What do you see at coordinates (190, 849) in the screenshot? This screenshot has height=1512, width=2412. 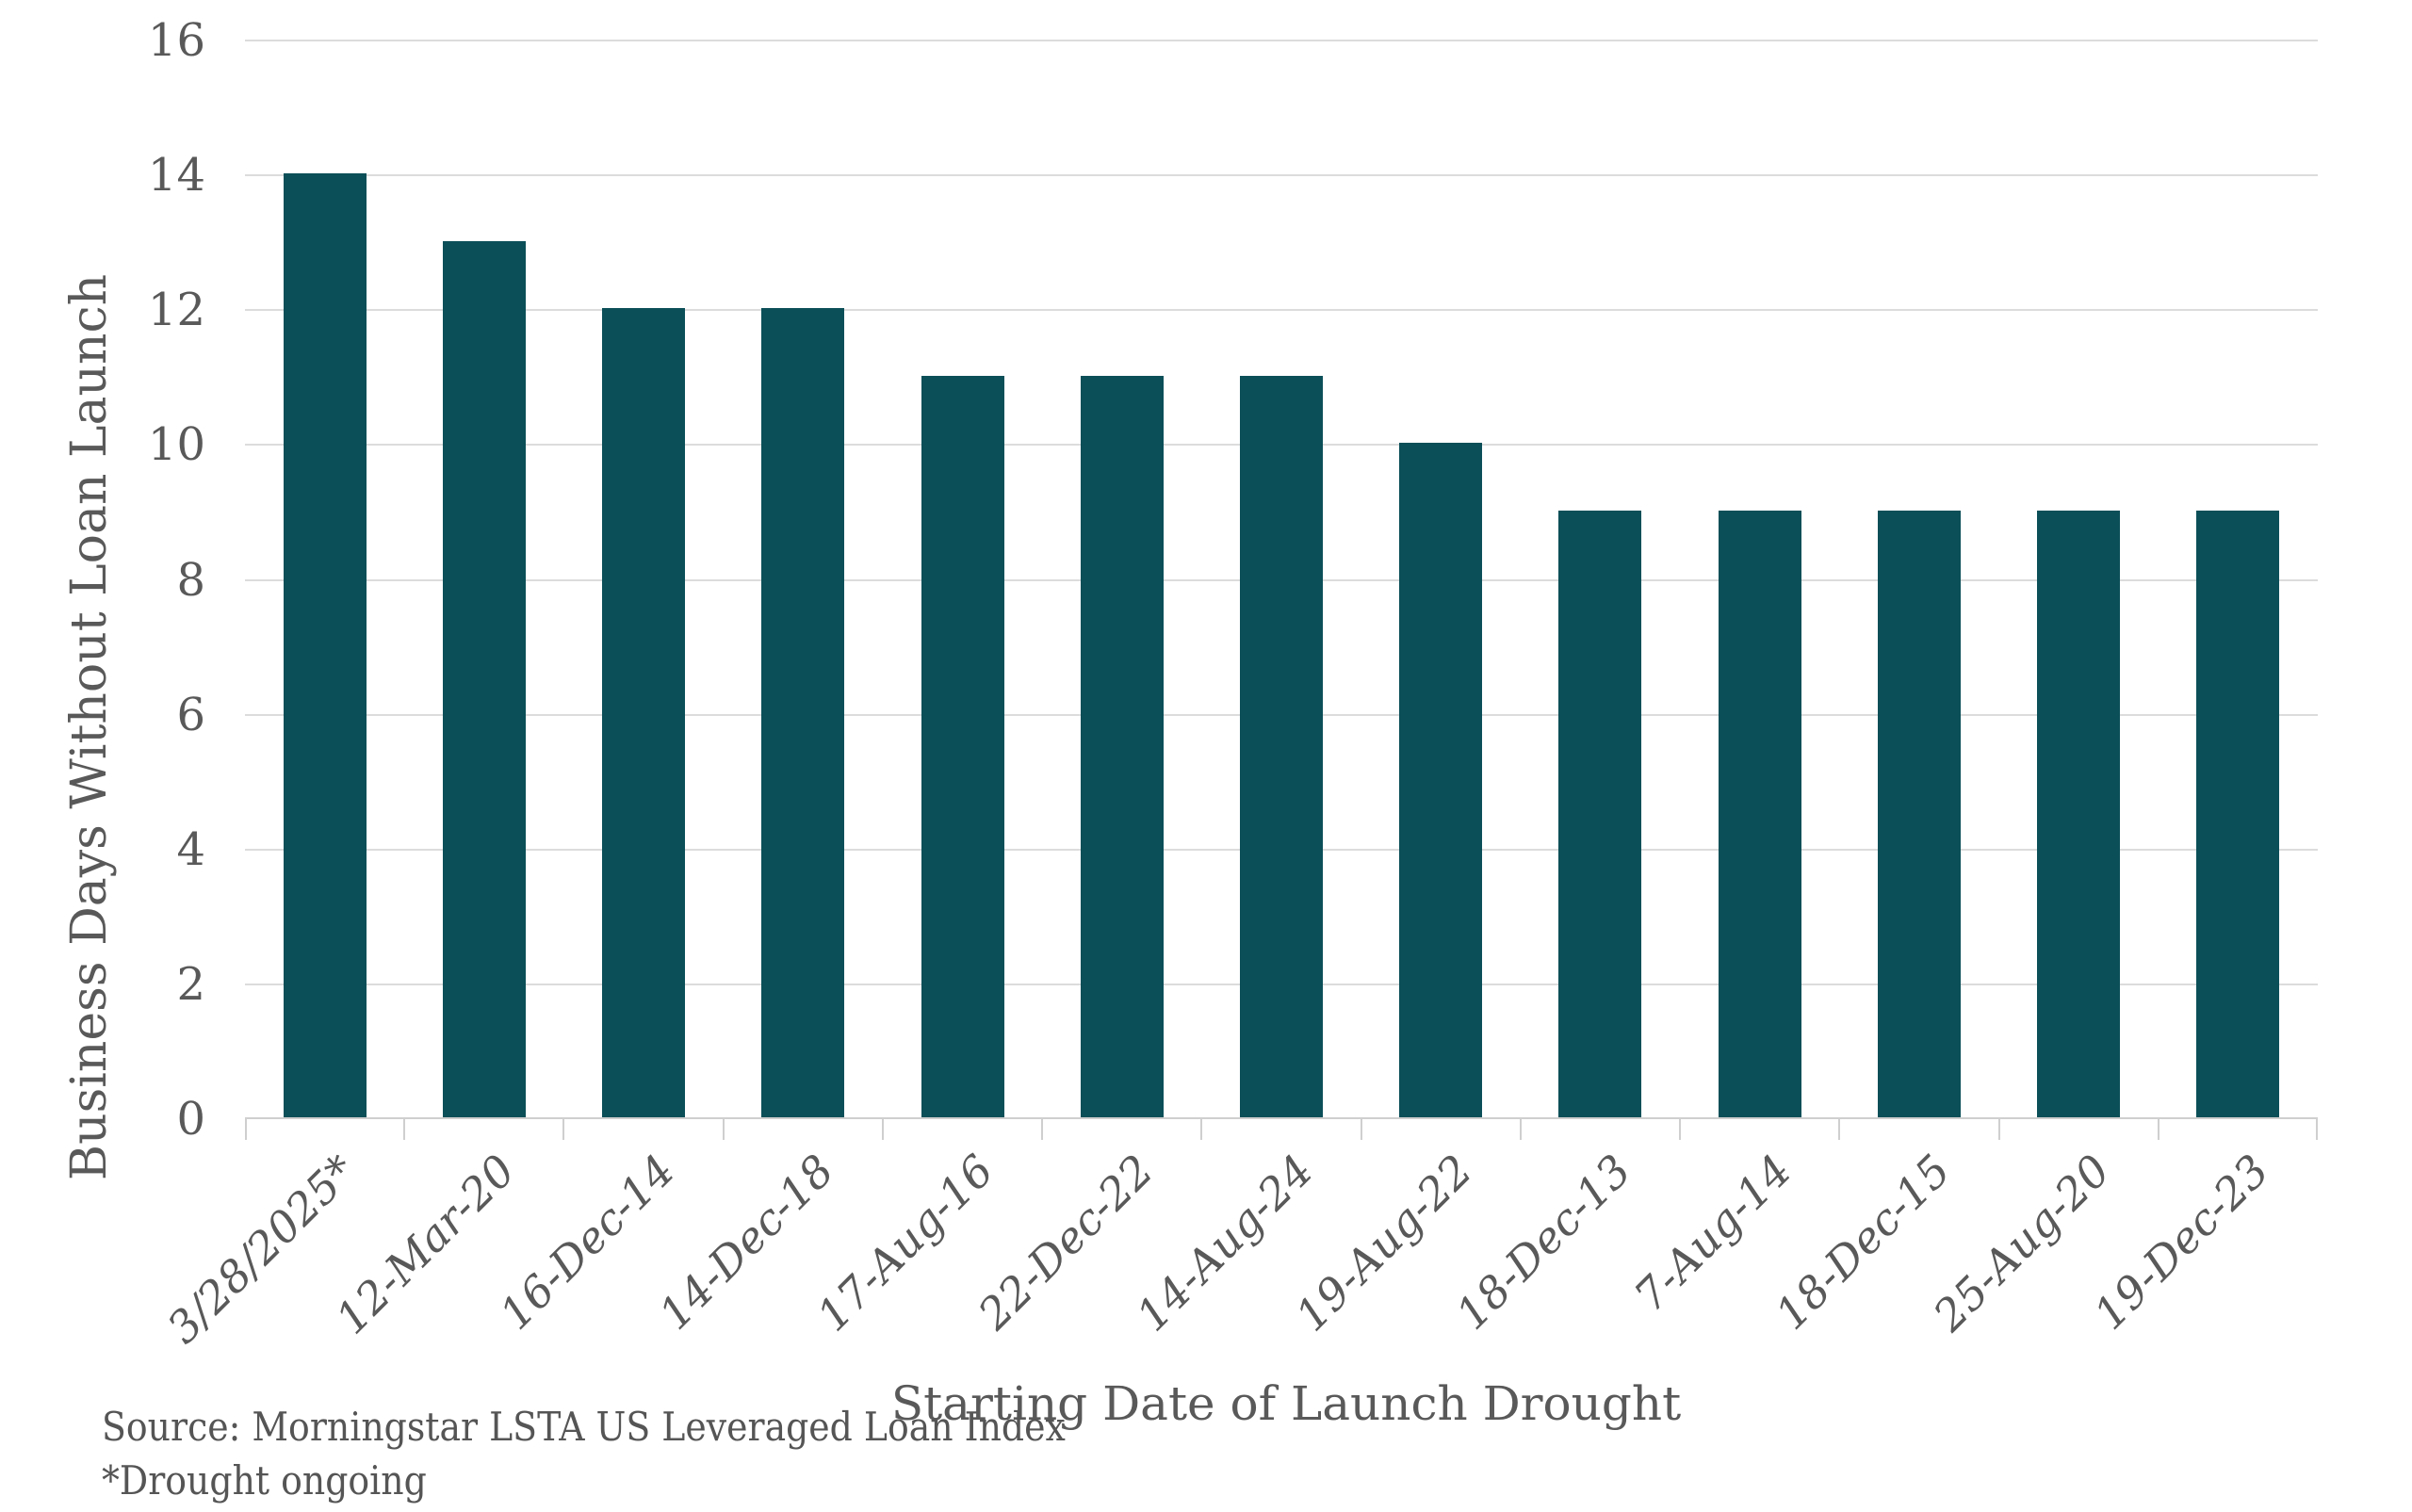 I see `y-tick-label: 4` at bounding box center [190, 849].